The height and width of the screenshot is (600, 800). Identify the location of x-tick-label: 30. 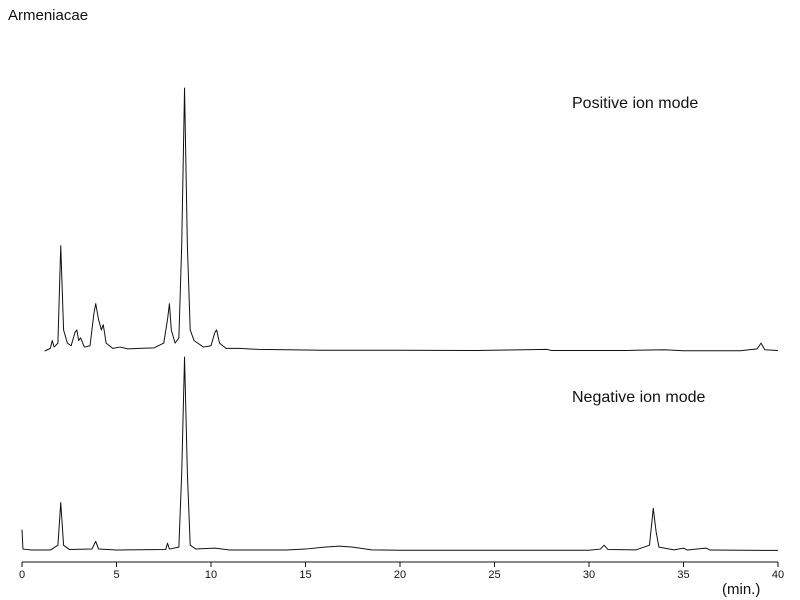
(589, 575).